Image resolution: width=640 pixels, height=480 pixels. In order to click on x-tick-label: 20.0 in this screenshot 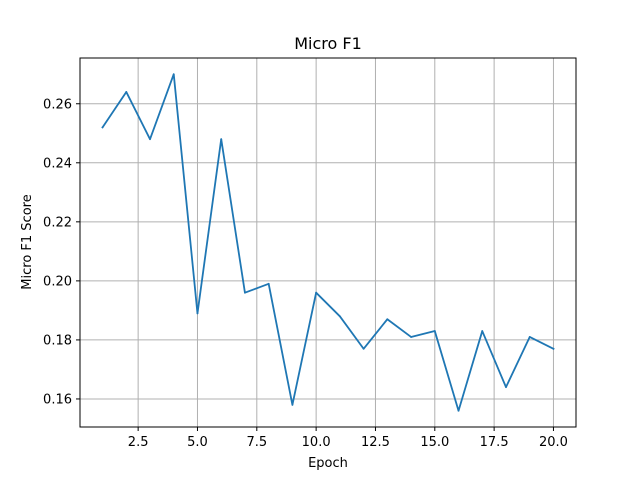, I will do `click(553, 442)`.